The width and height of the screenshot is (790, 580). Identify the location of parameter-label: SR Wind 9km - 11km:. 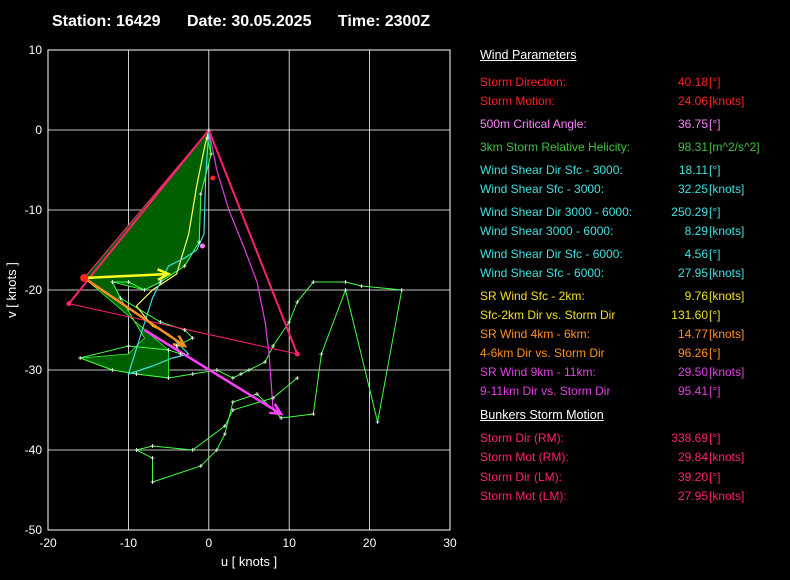
(538, 372).